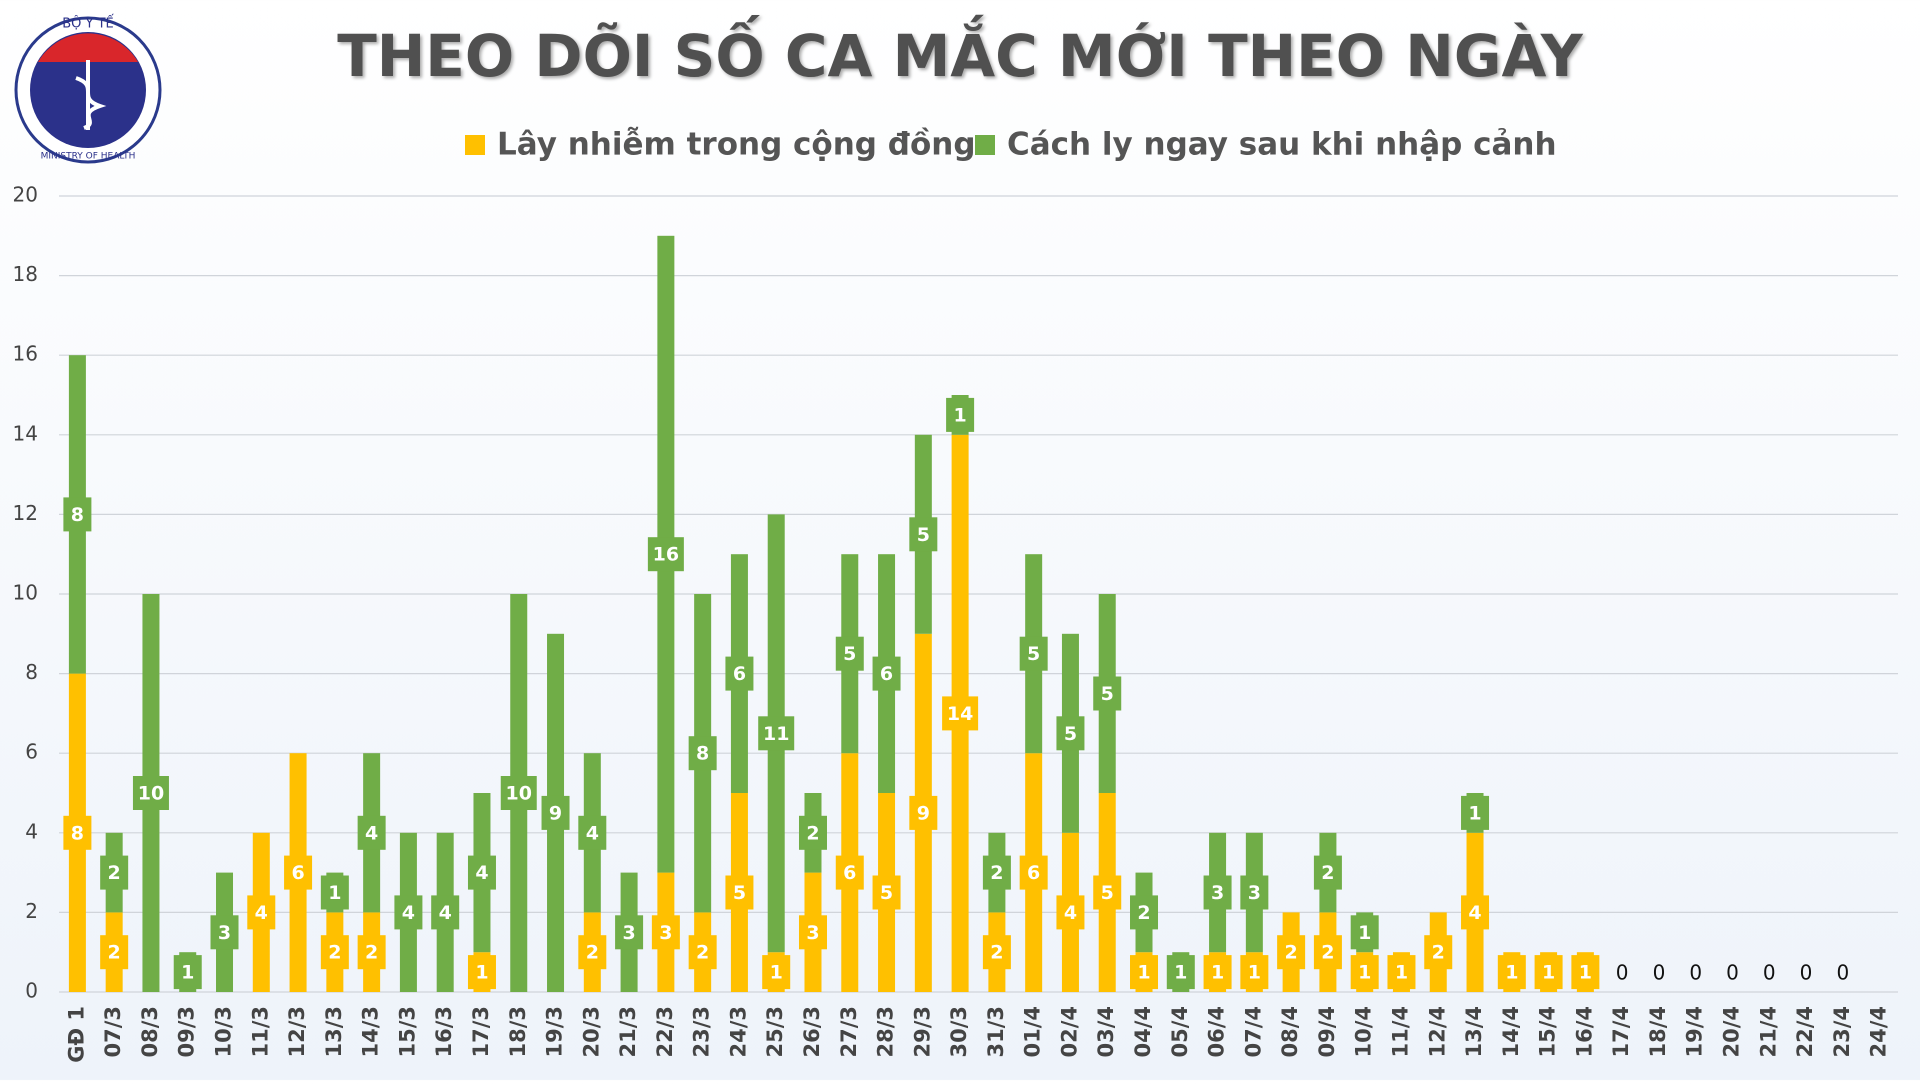 This screenshot has height=1084, width=1920. Describe the element at coordinates (1731, 1032) in the screenshot. I see `x-tick-label: 20/4` at that location.